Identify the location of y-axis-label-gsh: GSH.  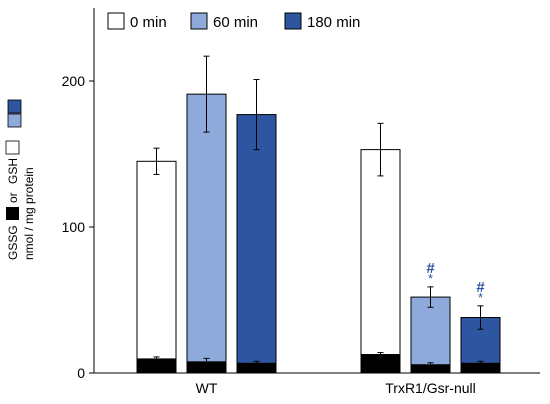
(13, 171).